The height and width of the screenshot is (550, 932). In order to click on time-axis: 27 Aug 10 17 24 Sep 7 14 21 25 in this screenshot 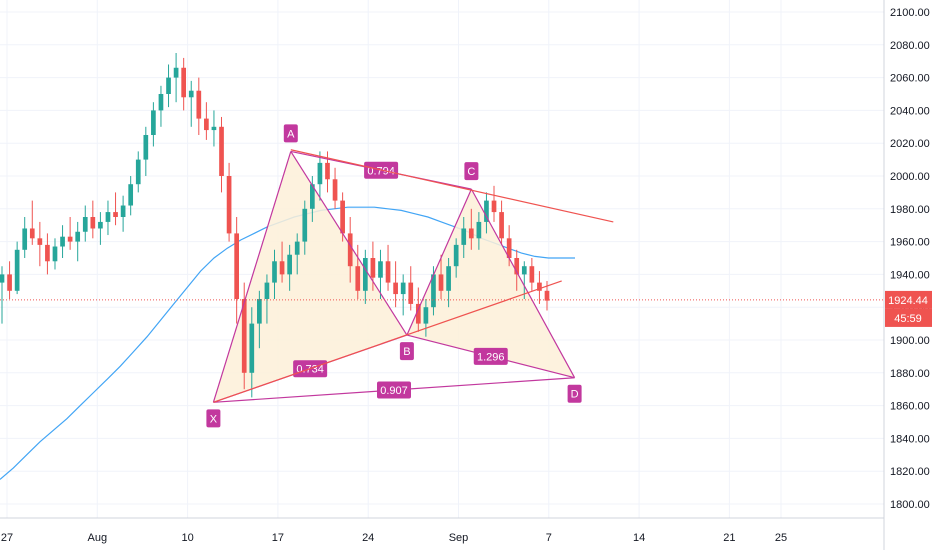, I will do `click(442, 530)`.